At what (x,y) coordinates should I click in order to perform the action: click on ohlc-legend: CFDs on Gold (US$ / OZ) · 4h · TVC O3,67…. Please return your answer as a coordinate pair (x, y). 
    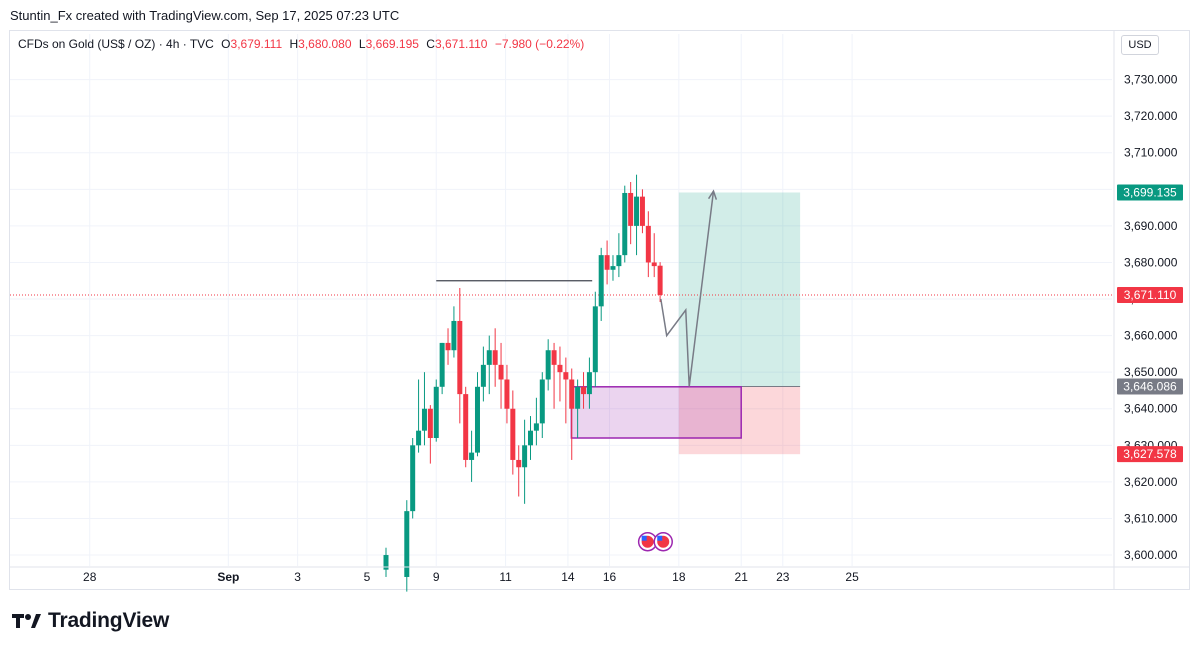
    Looking at the image, I should click on (301, 44).